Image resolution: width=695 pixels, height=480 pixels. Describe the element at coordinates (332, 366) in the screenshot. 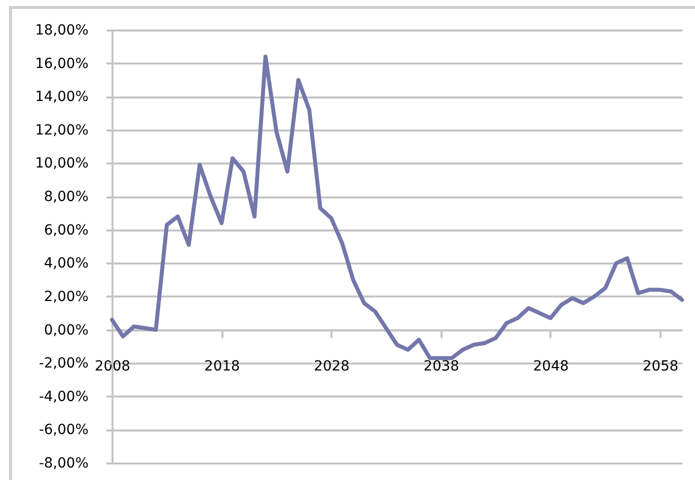

I see `x-tick-label: 2028` at that location.